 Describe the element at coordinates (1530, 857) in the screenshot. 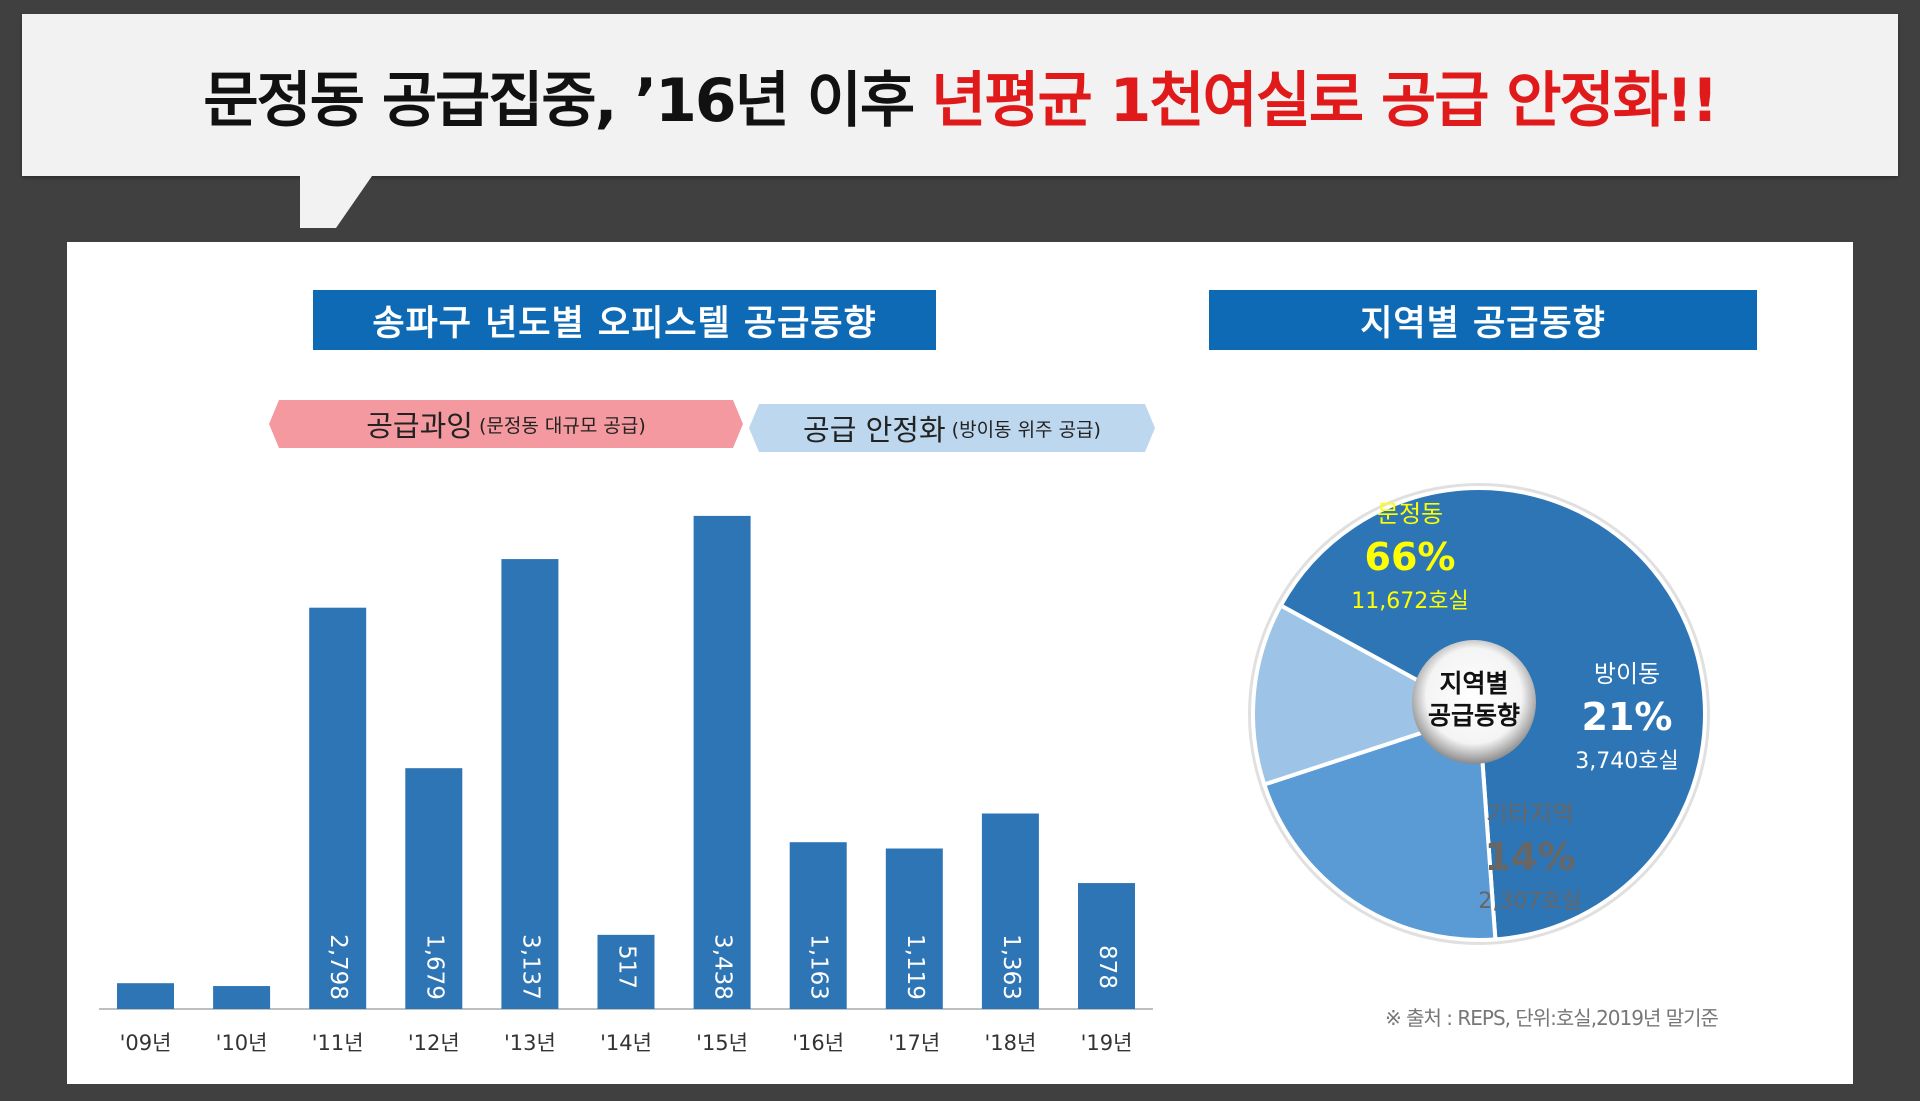

I see `pie-slice-percent-2: 14%` at that location.